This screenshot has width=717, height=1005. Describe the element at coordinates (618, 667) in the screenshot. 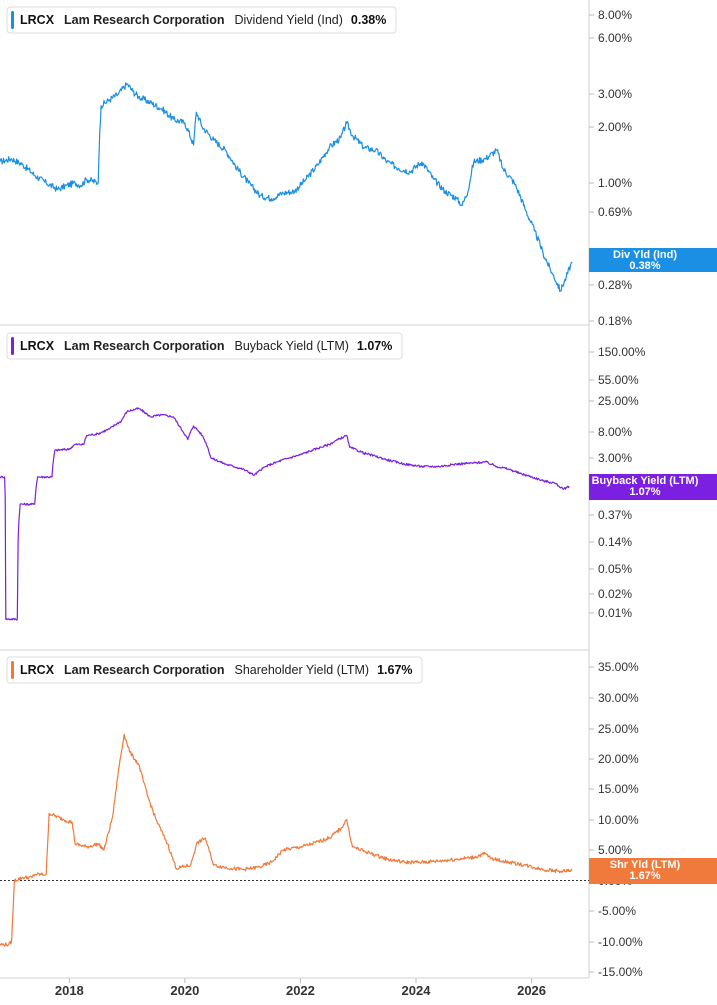

I see `y-tick-label: 35.00%` at that location.